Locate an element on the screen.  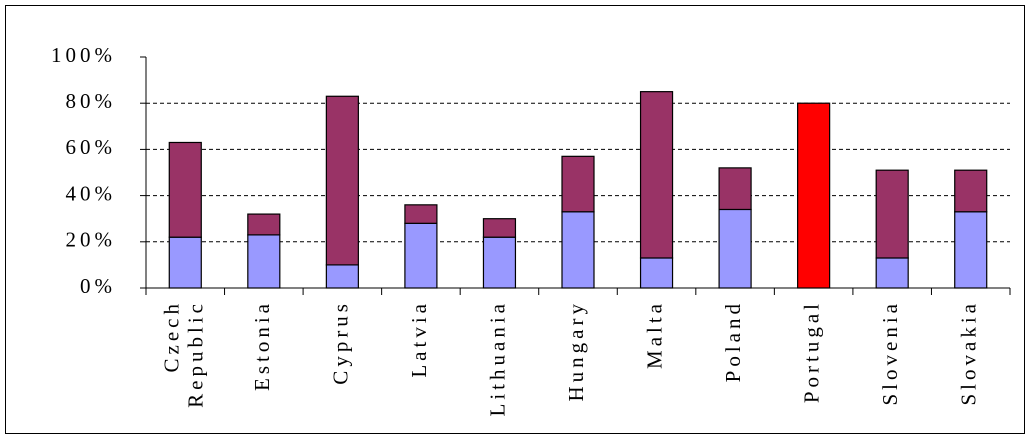
x-tick-label: Poland is located at coordinates (733, 341).